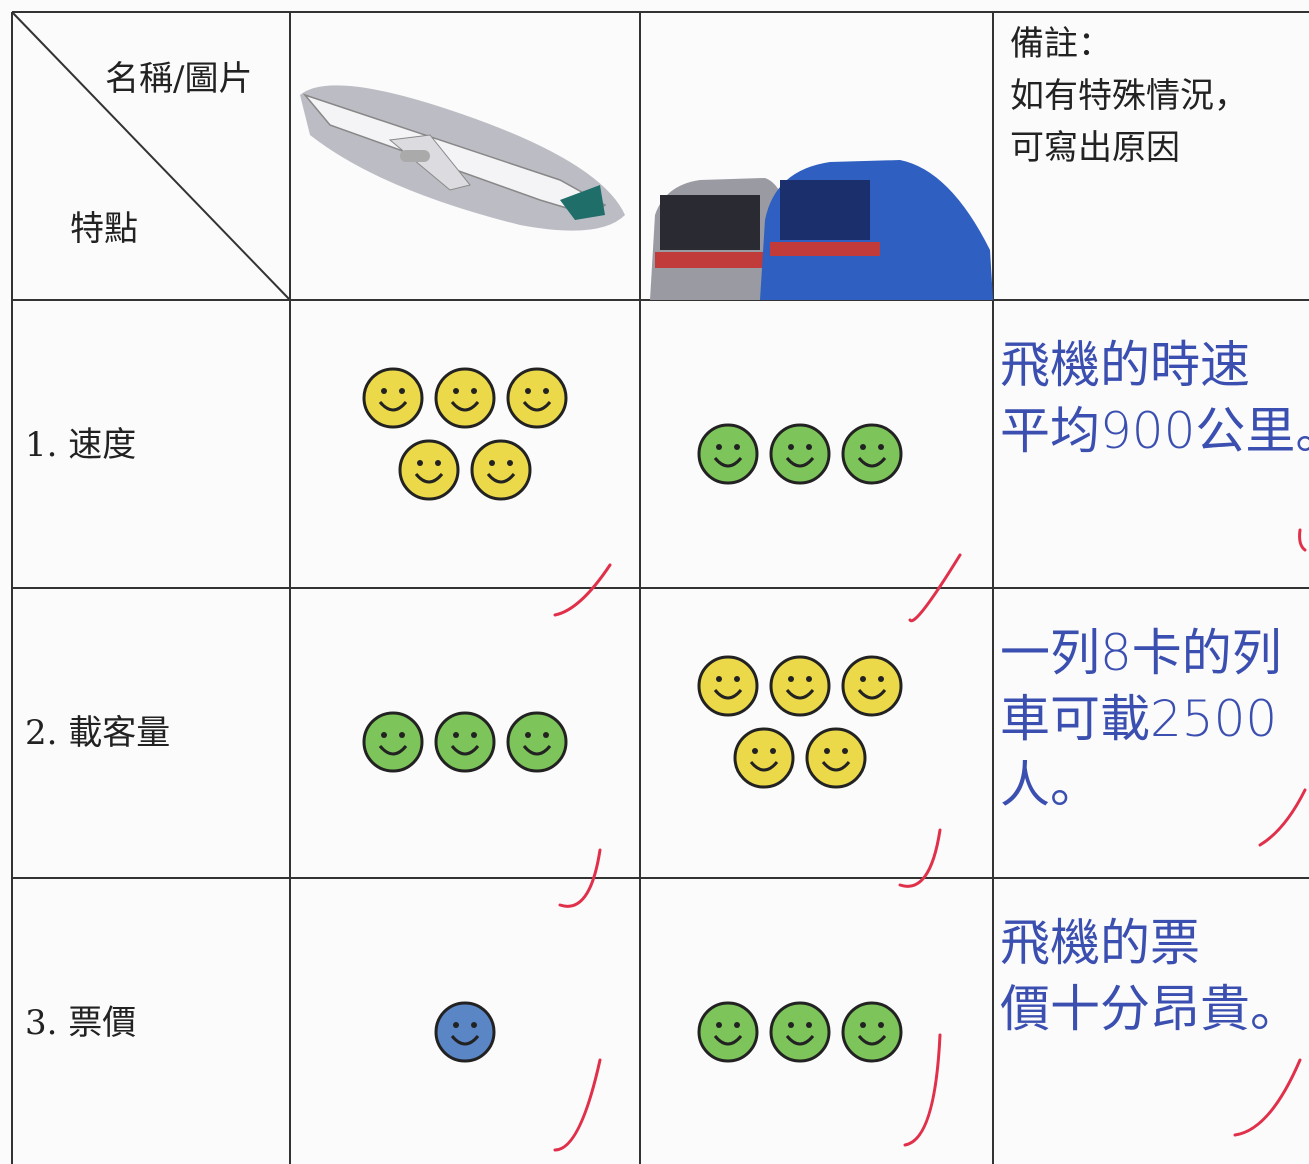  I want to click on handwritten-note: 飛機的票, so click(1100, 943).